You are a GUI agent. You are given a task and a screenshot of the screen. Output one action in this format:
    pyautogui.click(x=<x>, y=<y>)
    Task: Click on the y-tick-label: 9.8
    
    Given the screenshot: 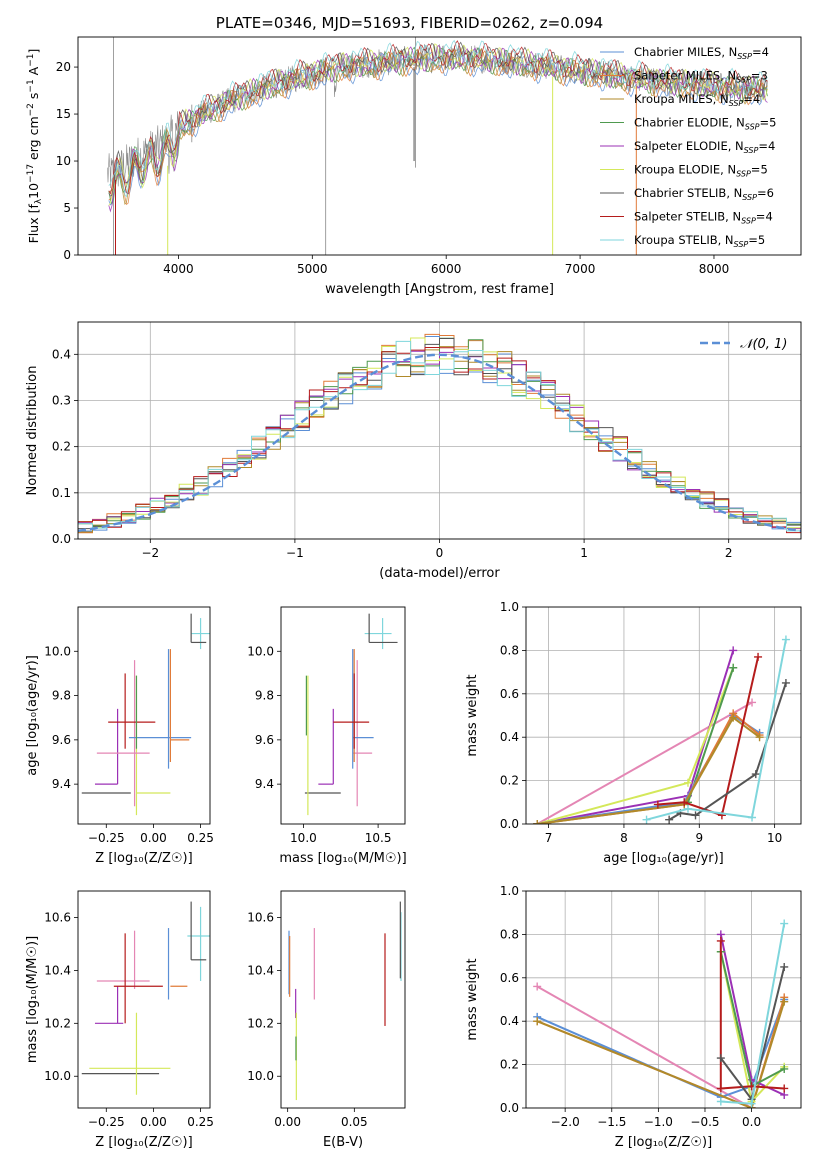 What is the action you would take?
    pyautogui.click(x=264, y=696)
    